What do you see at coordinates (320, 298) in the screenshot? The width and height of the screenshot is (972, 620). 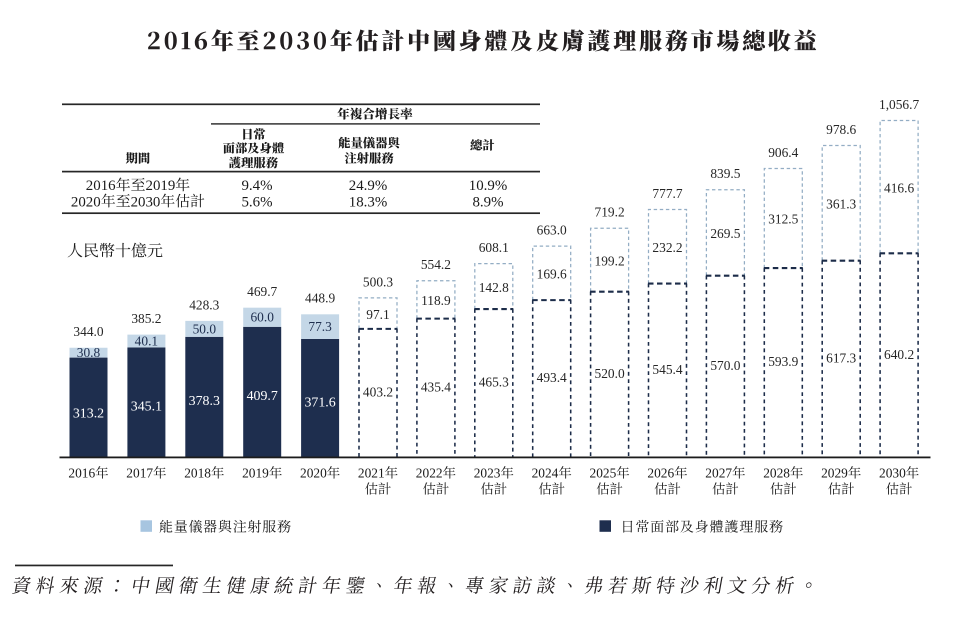 I see `svg-text: 448.9` at bounding box center [320, 298].